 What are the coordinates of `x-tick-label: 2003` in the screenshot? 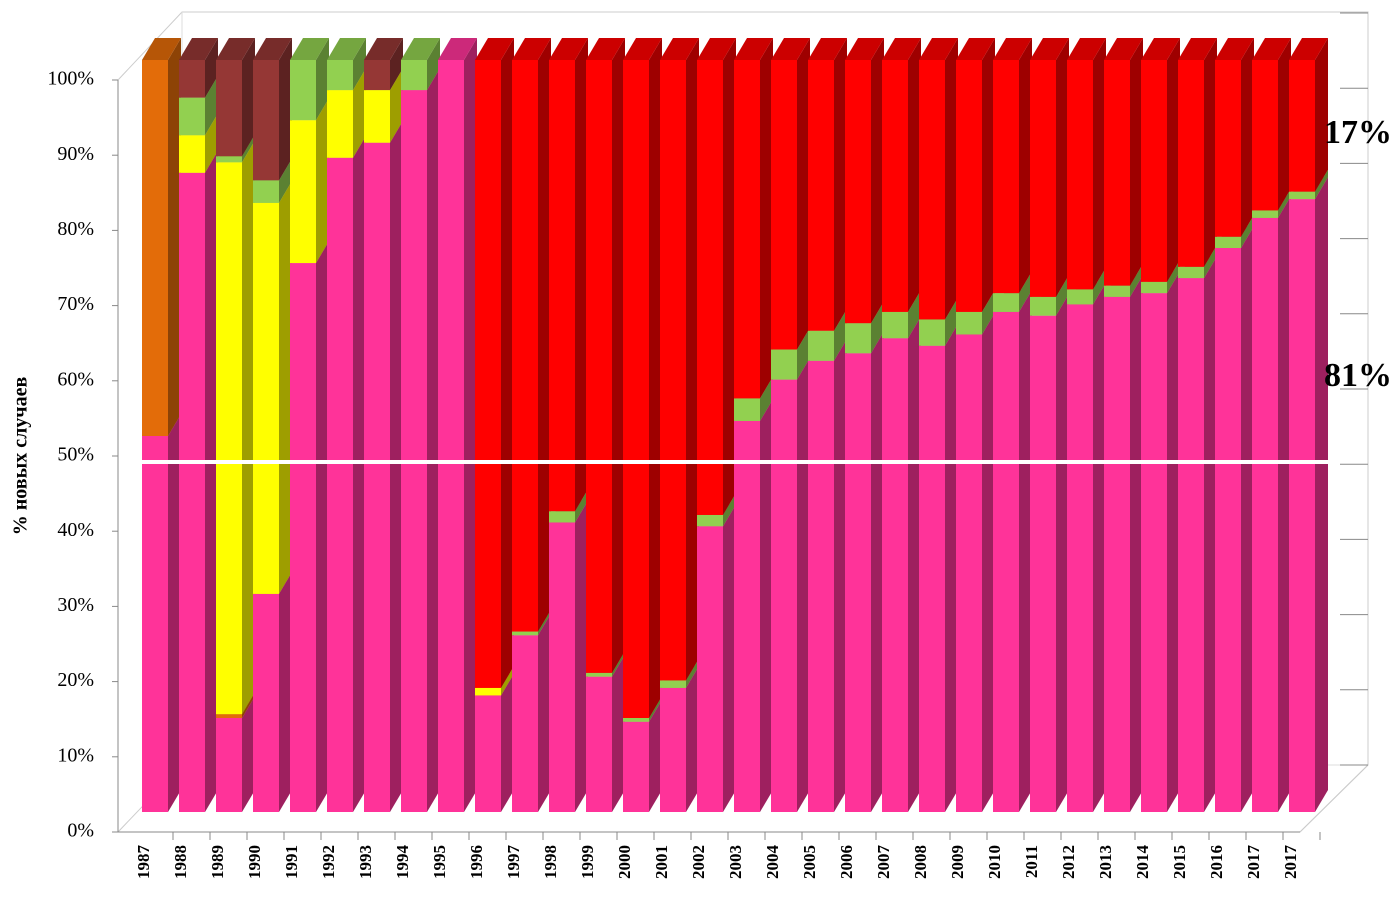 It's located at (735, 862).